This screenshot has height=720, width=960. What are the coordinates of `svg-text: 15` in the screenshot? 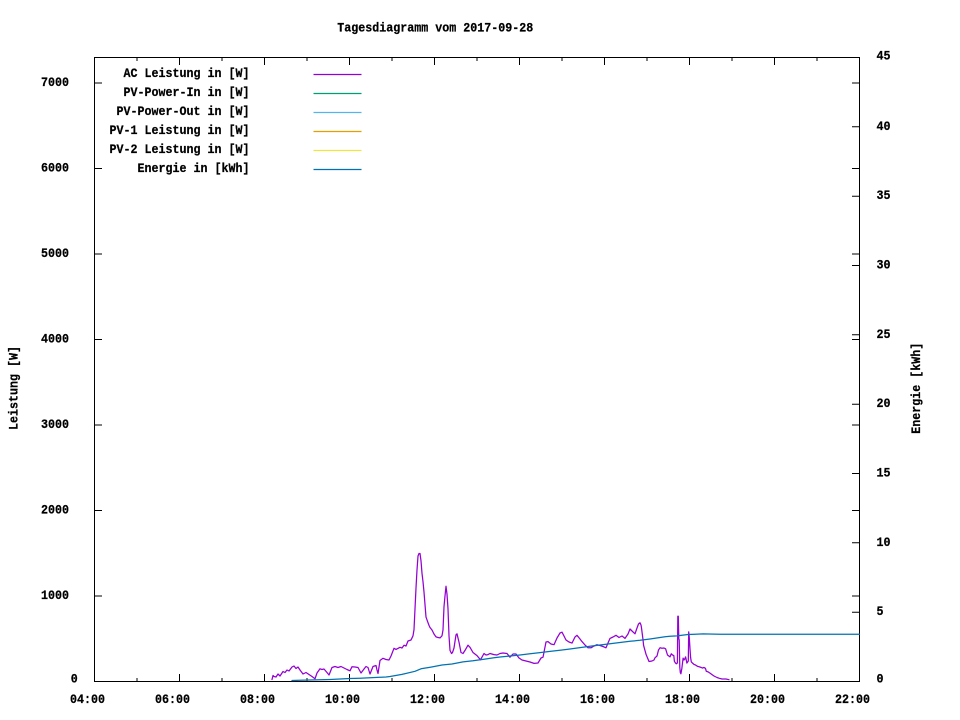 It's located at (884, 473).